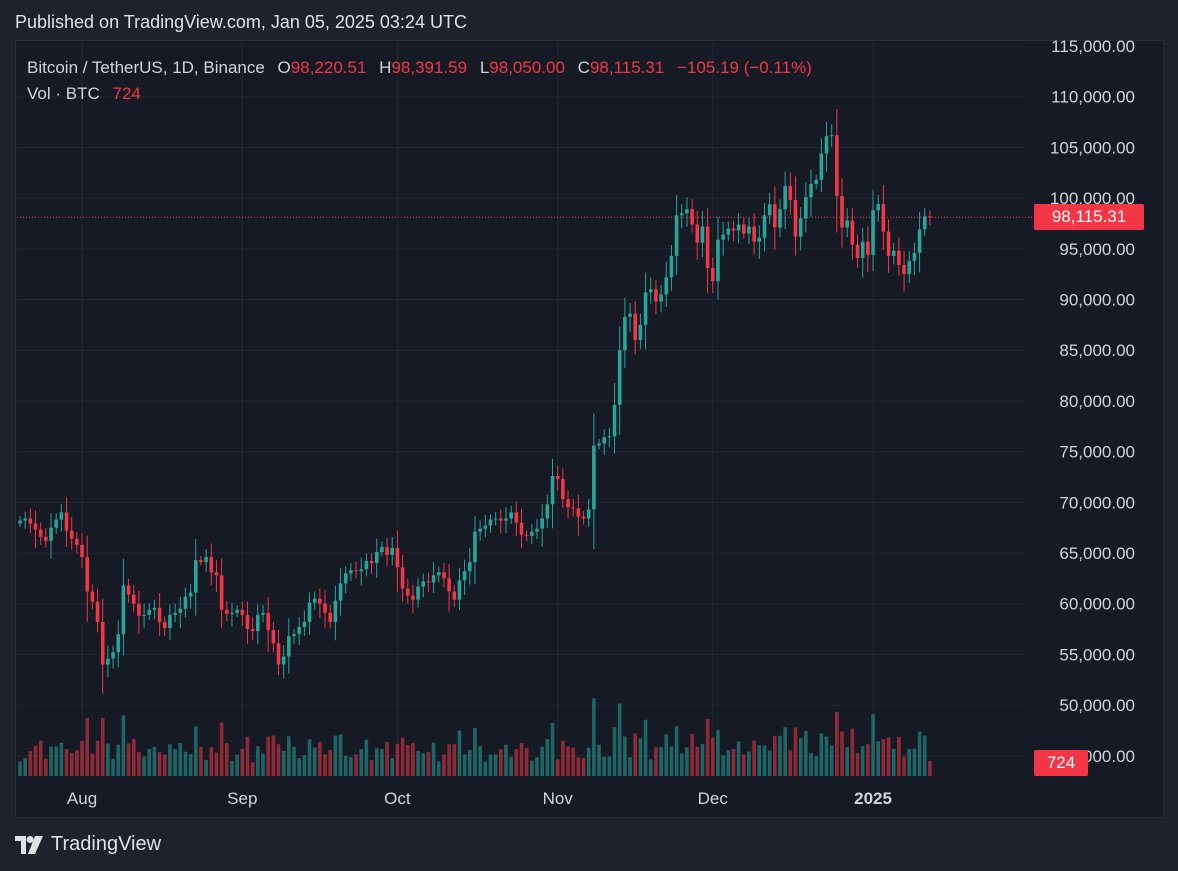  What do you see at coordinates (479, 798) in the screenshot?
I see `time-axis: Aug Sep Oct Nov Dec 2025` at bounding box center [479, 798].